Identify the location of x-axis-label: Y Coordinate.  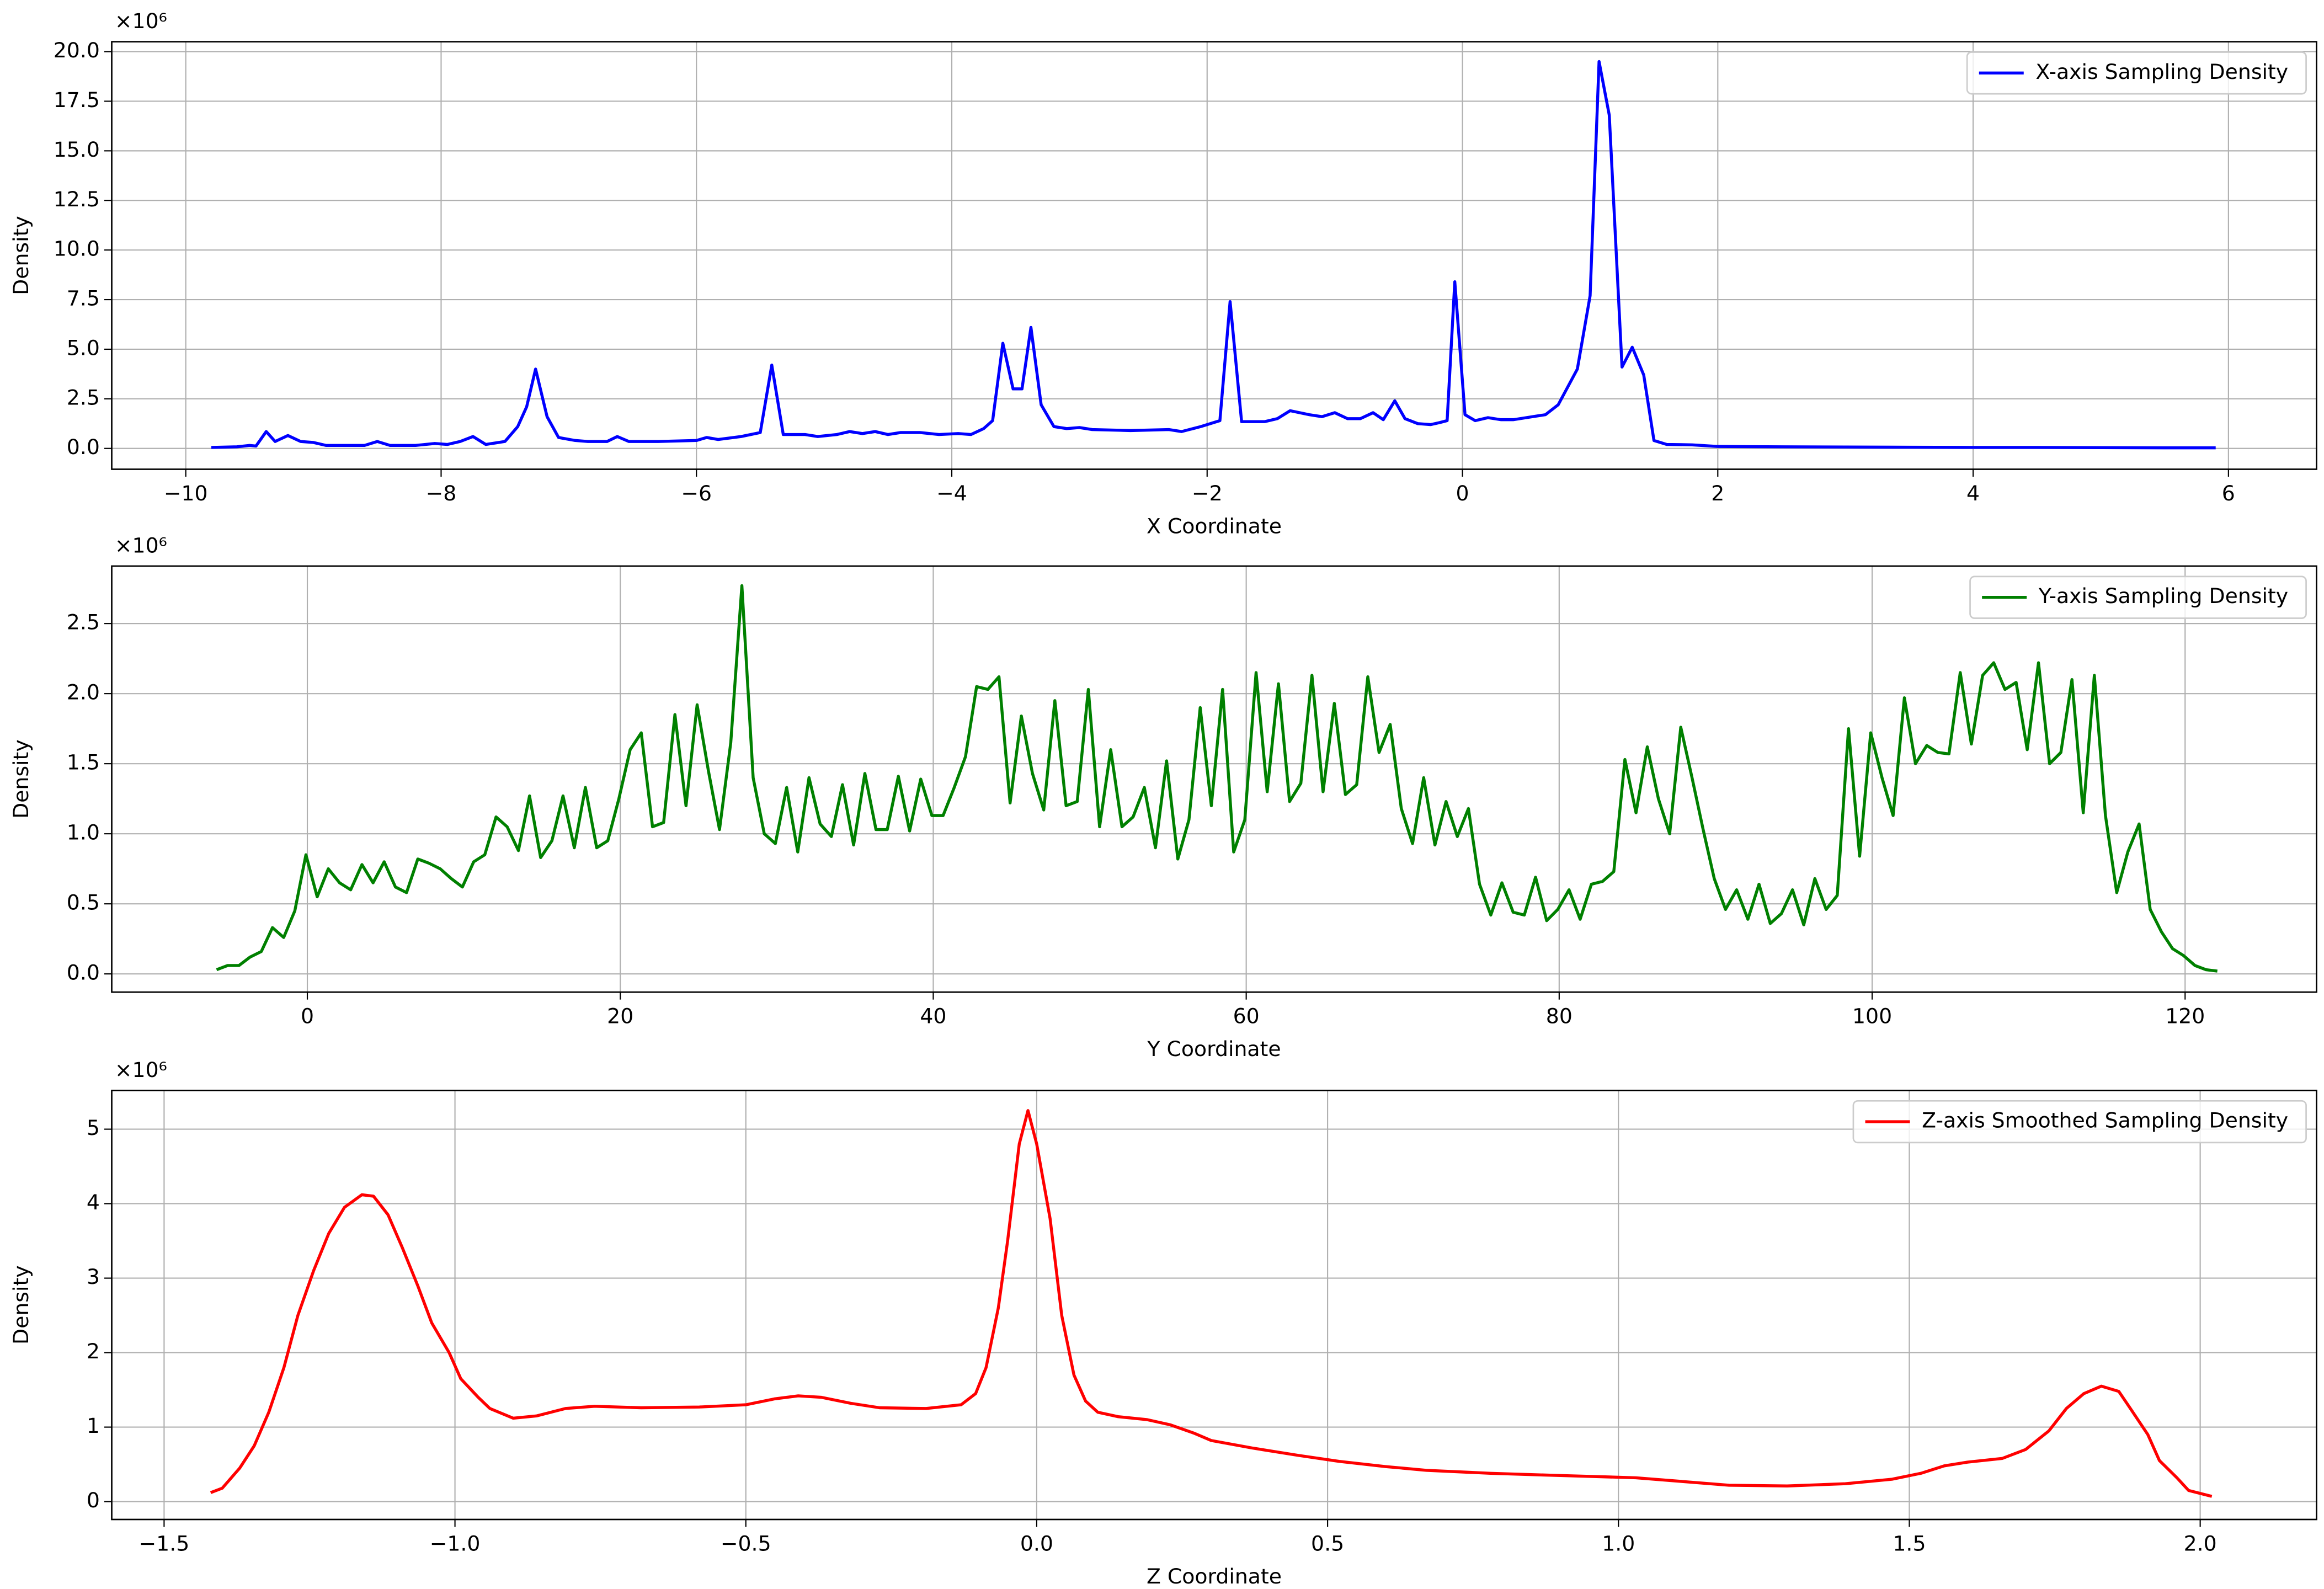
(1214, 1049).